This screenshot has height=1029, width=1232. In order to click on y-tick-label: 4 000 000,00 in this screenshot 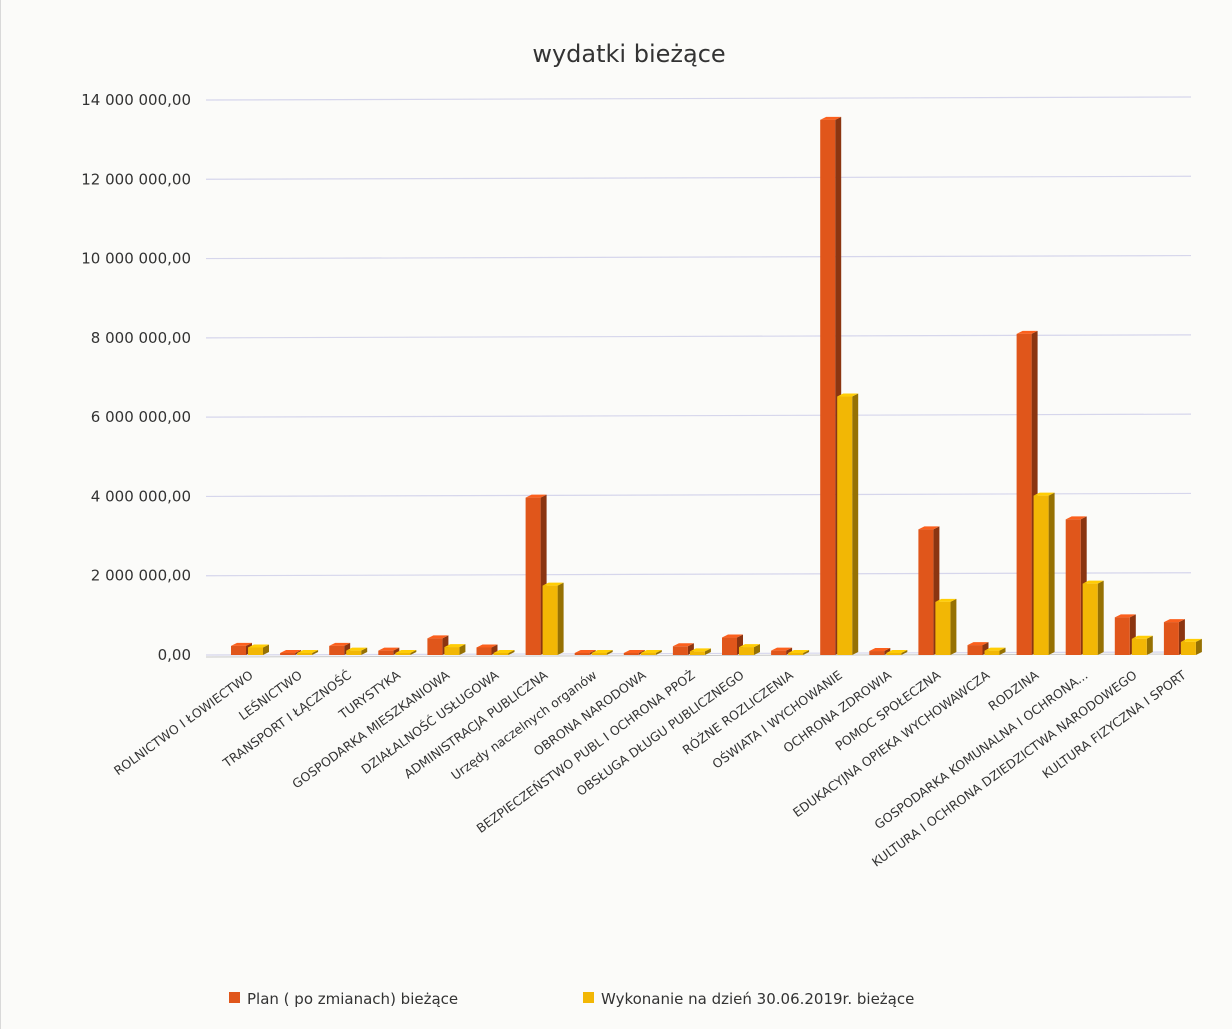, I will do `click(141, 496)`.